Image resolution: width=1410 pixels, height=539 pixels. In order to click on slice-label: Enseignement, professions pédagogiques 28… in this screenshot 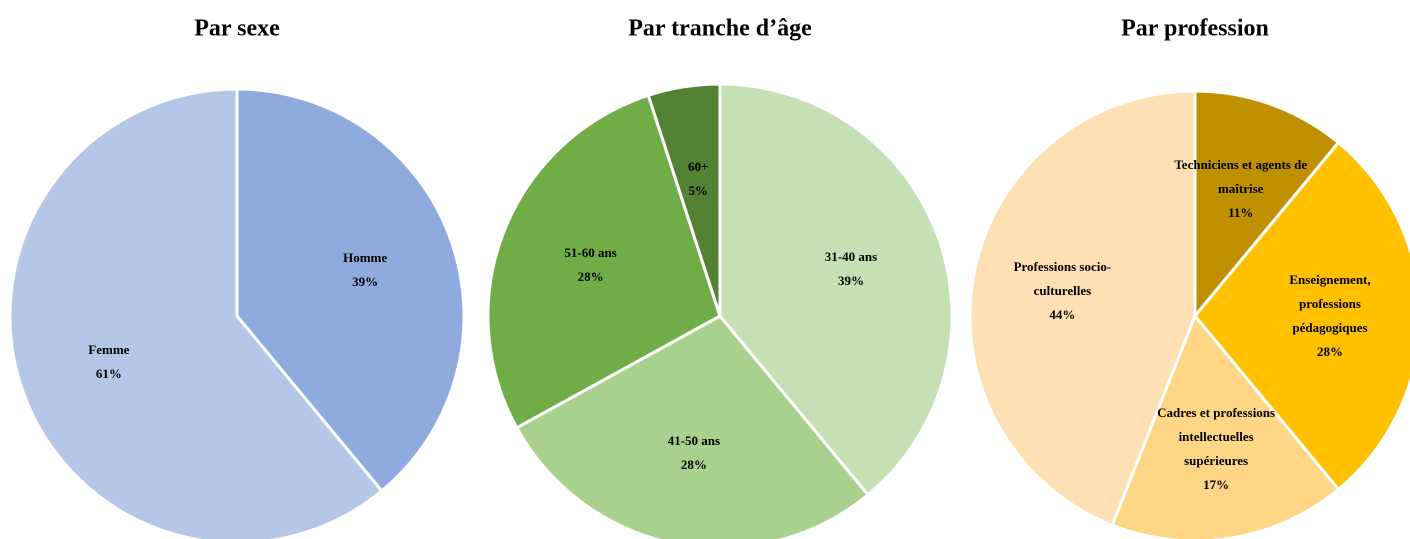, I will do `click(1329, 316)`.